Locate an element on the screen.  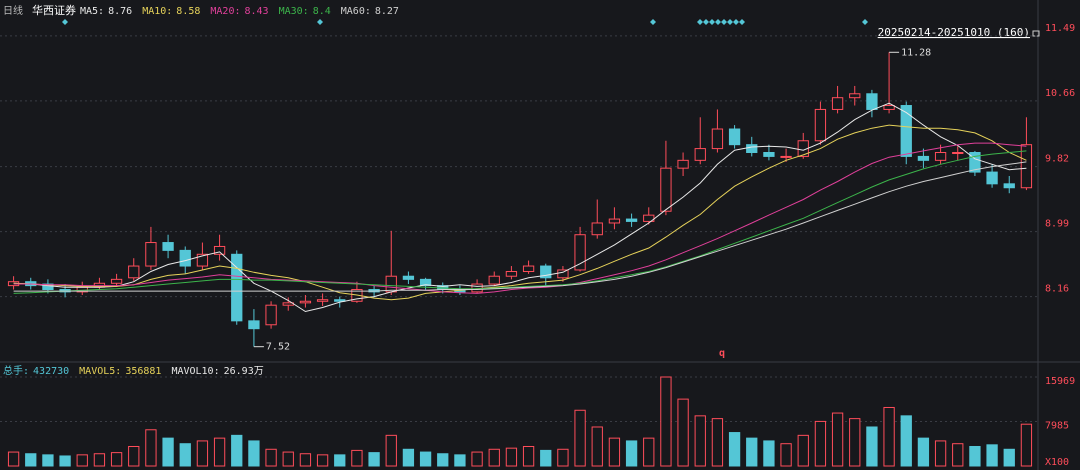
legend-label: MA20: is located at coordinates (225, 11).